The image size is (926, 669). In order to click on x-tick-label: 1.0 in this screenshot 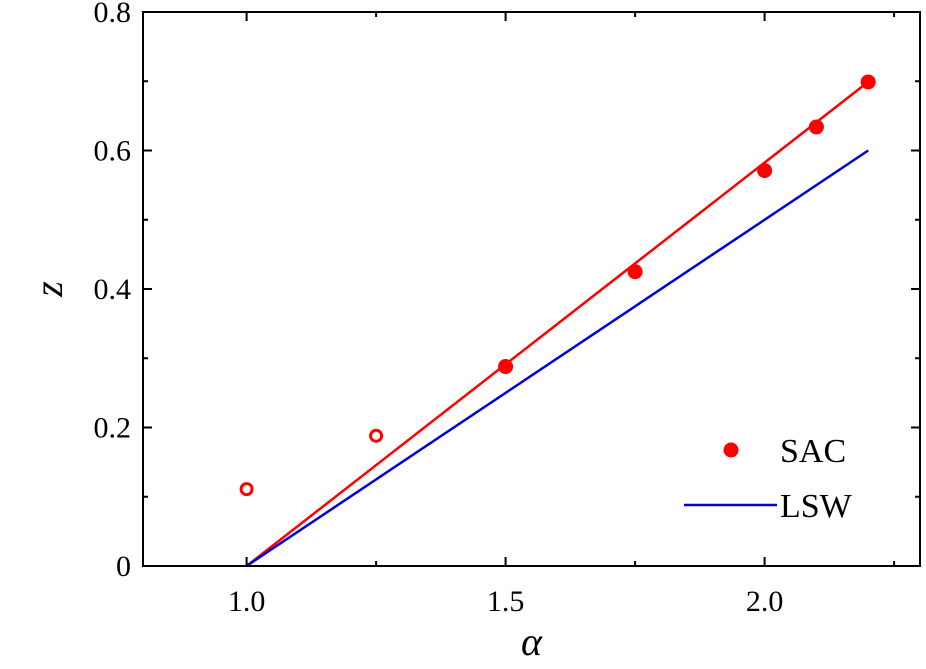, I will do `click(247, 601)`.